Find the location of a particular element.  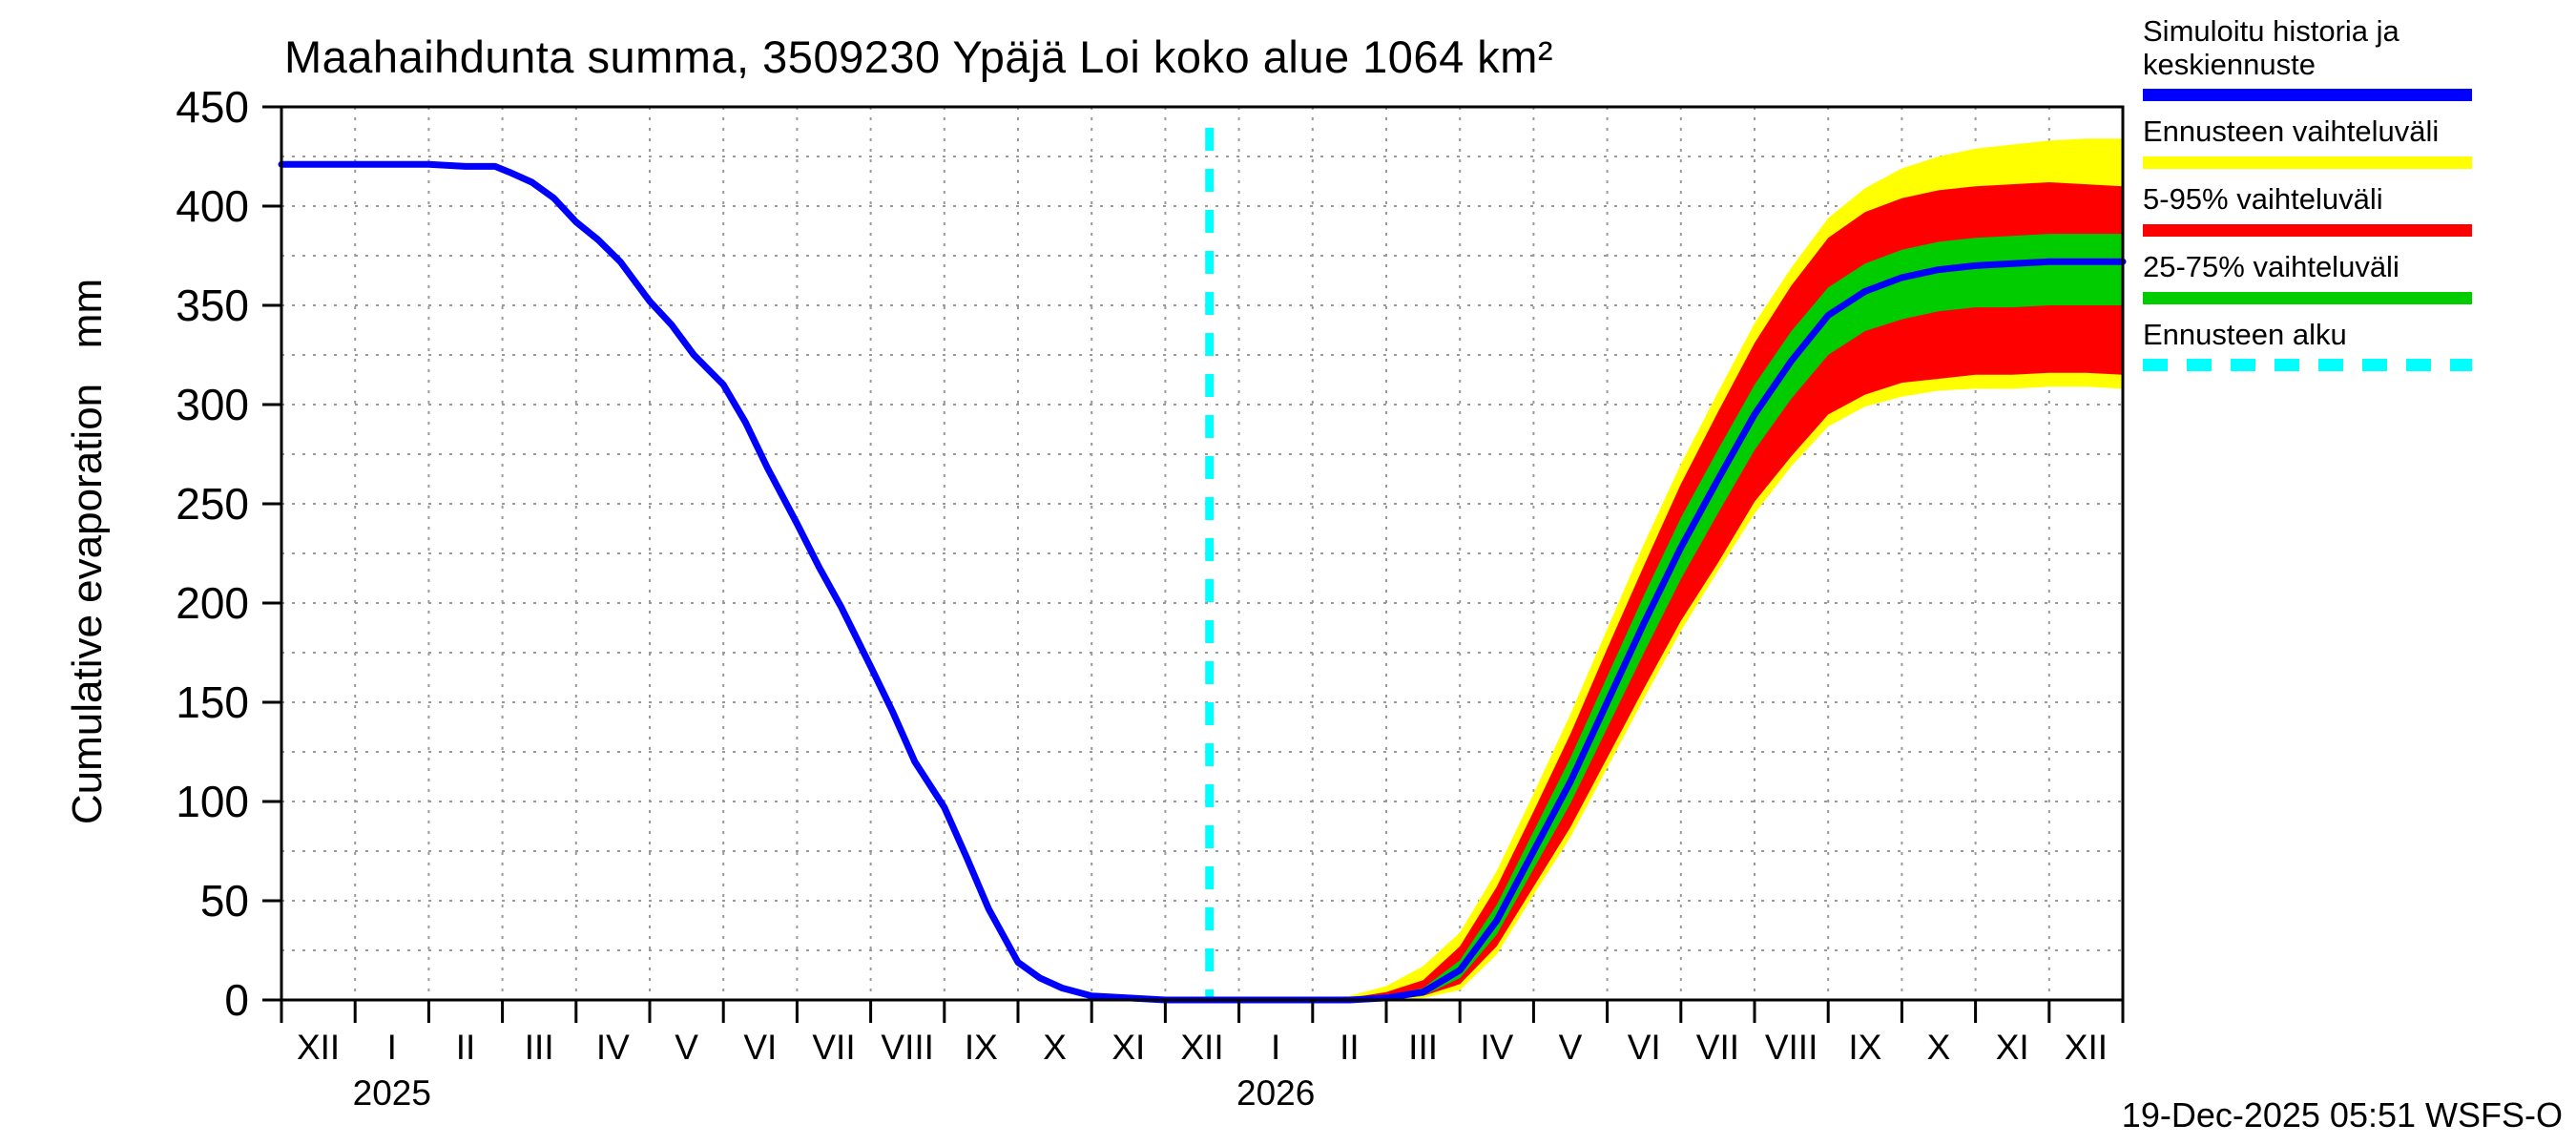

timestamp: 19-Dec-2025 05:51 WSFS-O is located at coordinates (2342, 1115).